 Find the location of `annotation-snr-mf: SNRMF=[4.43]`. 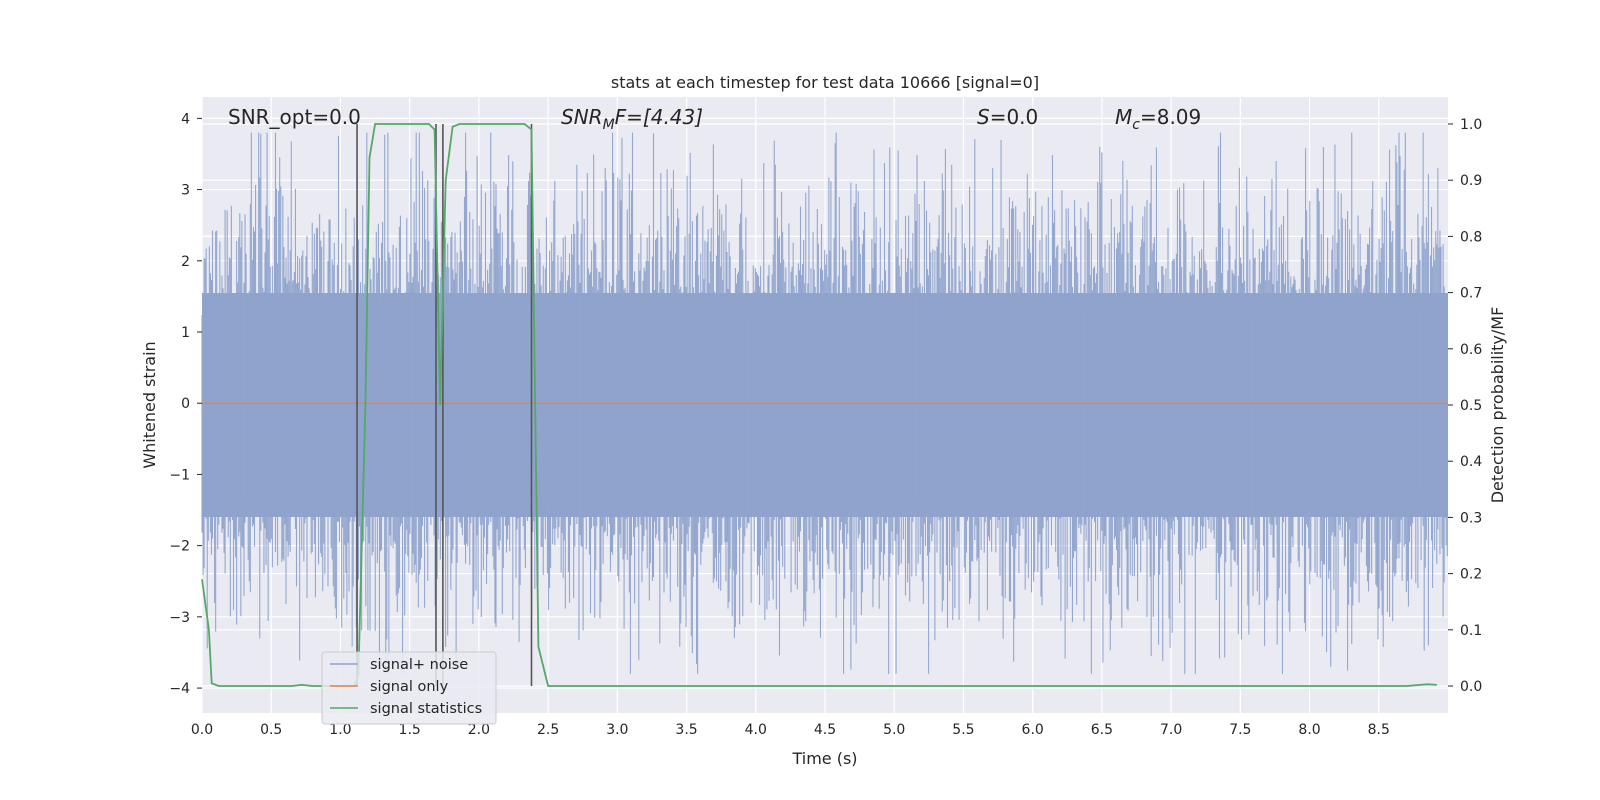

annotation-snr-mf: SNRMF=[4.43] is located at coordinates (632, 119).